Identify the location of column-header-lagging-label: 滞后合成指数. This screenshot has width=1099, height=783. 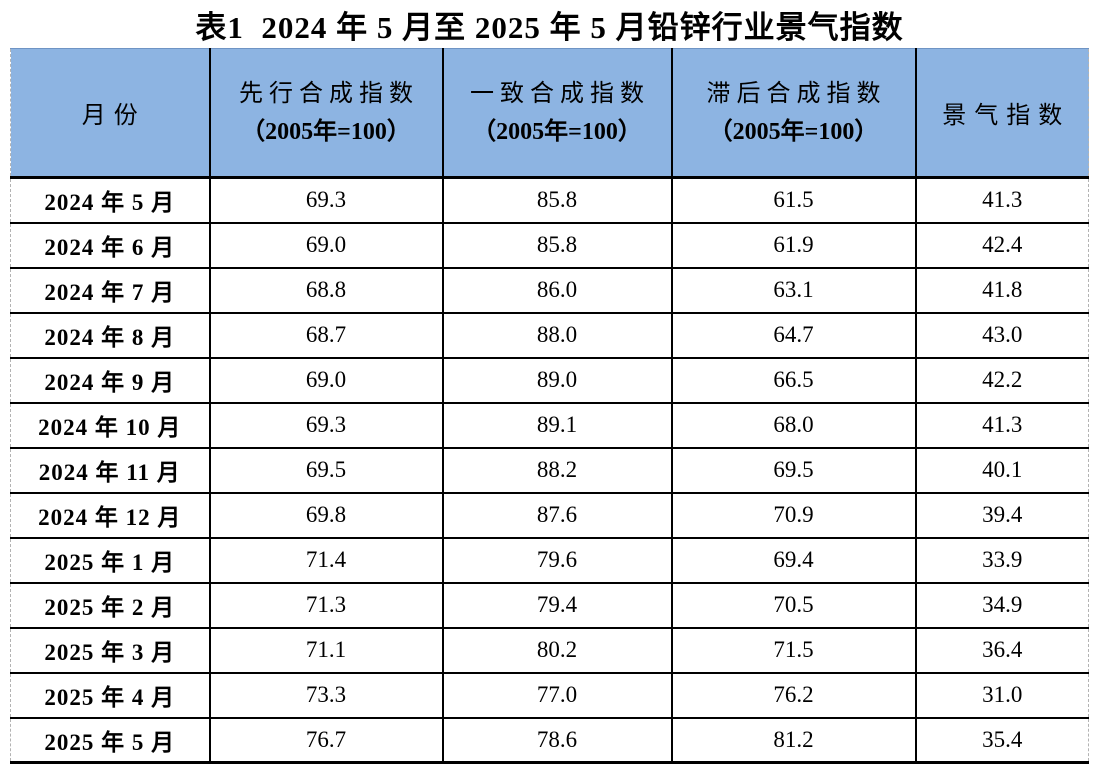
(796, 93).